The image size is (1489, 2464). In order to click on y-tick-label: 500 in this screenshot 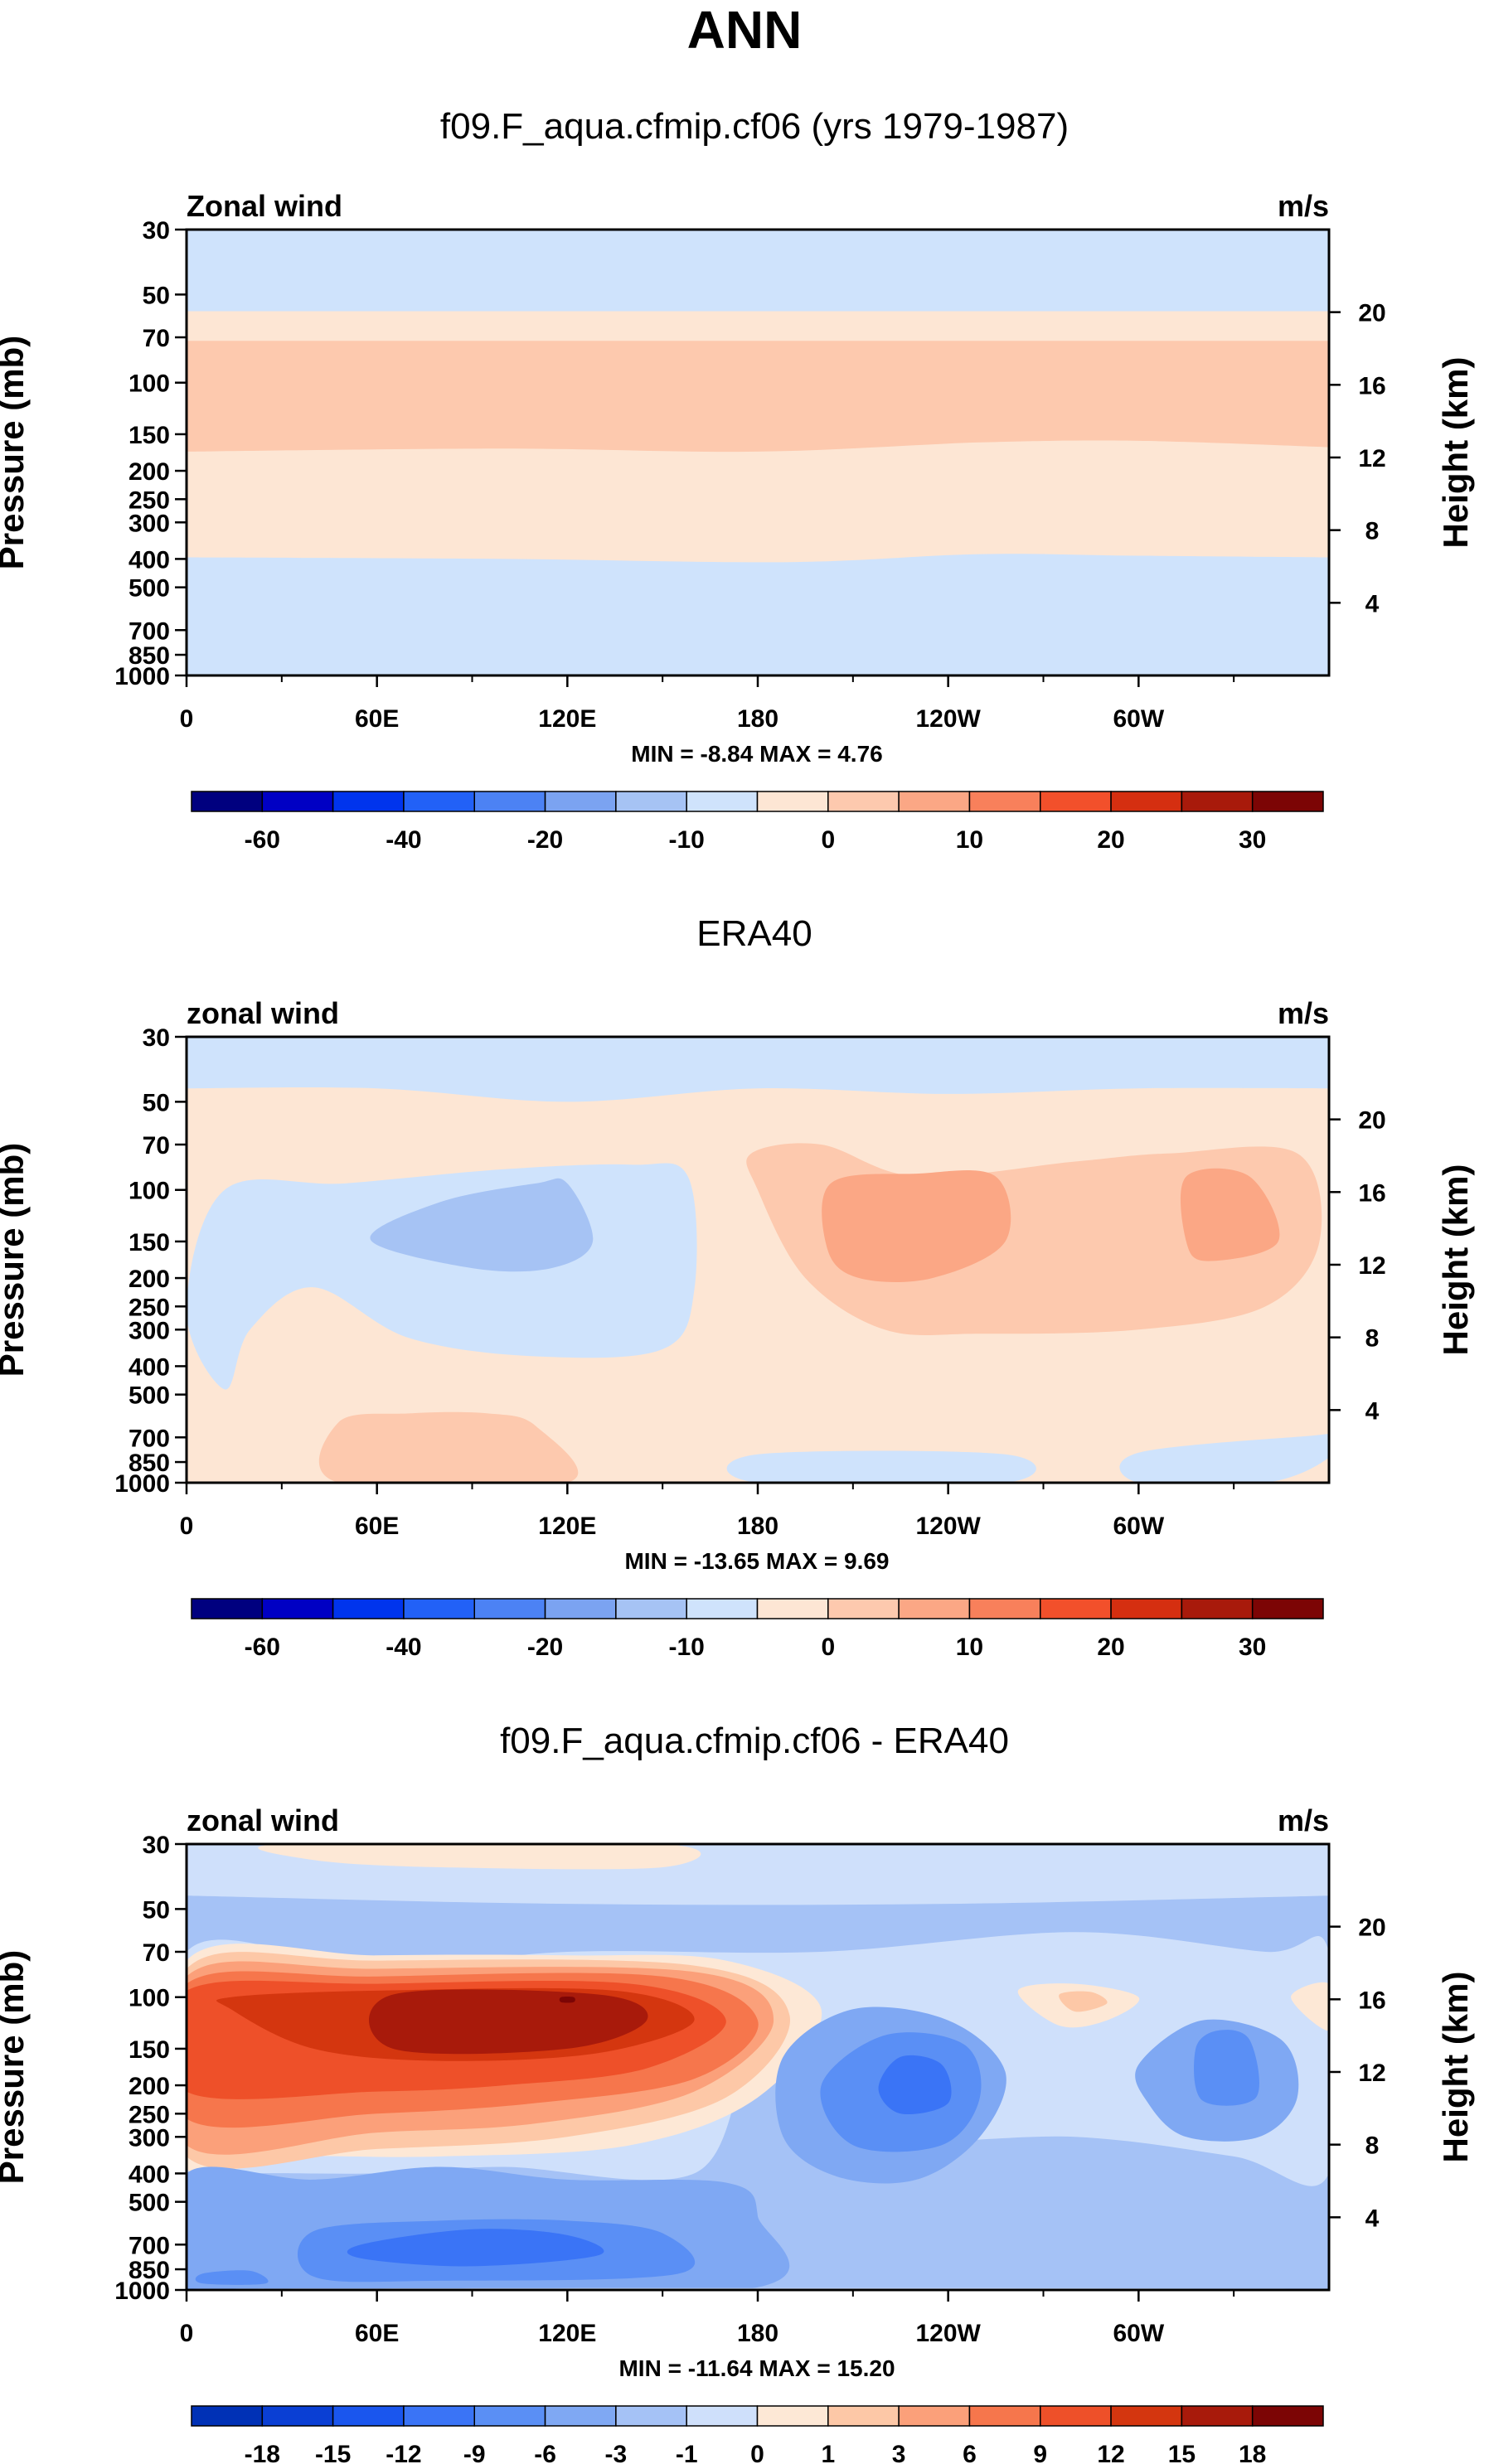, I will do `click(149, 589)`.